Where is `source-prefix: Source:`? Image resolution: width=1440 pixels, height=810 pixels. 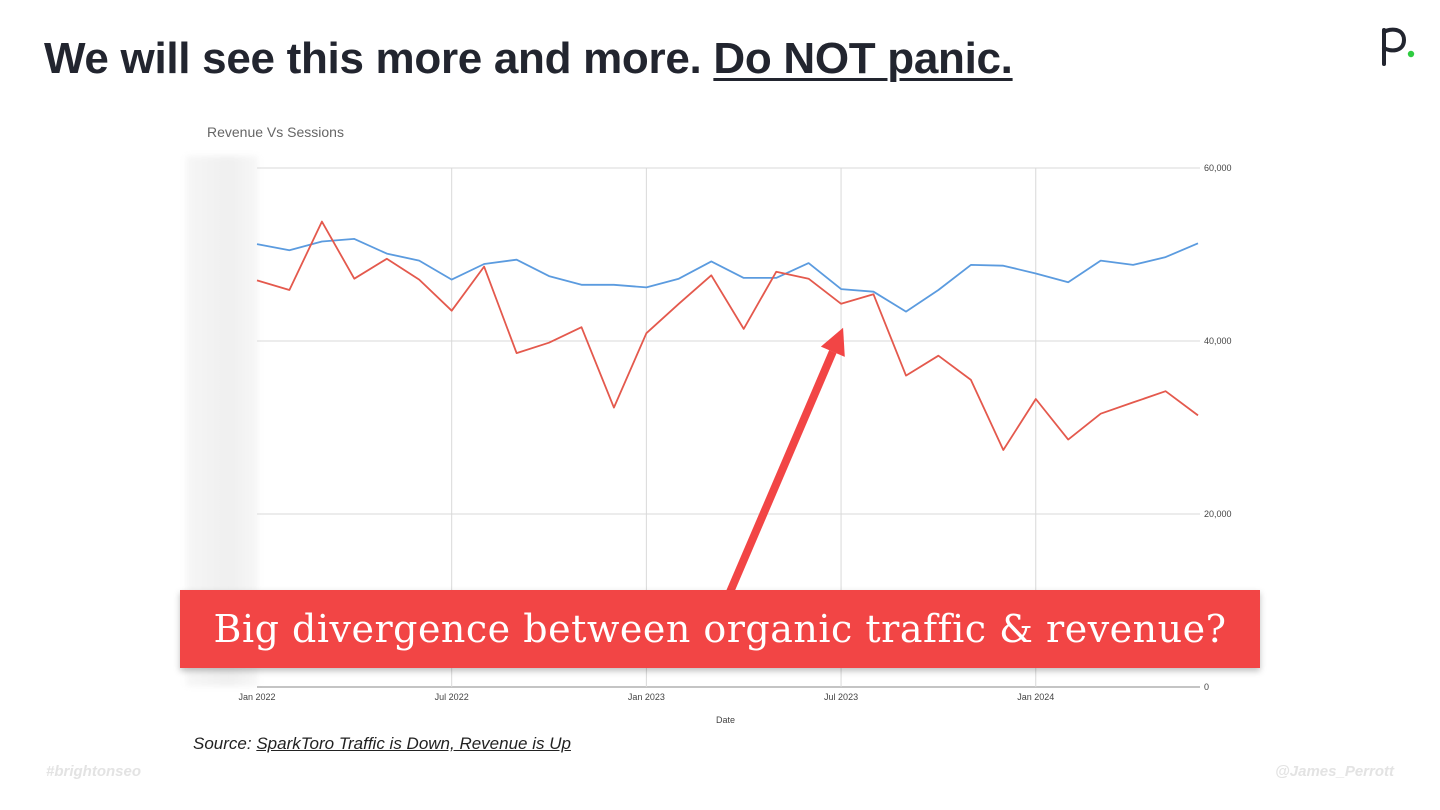
source-prefix: Source: is located at coordinates (222, 743).